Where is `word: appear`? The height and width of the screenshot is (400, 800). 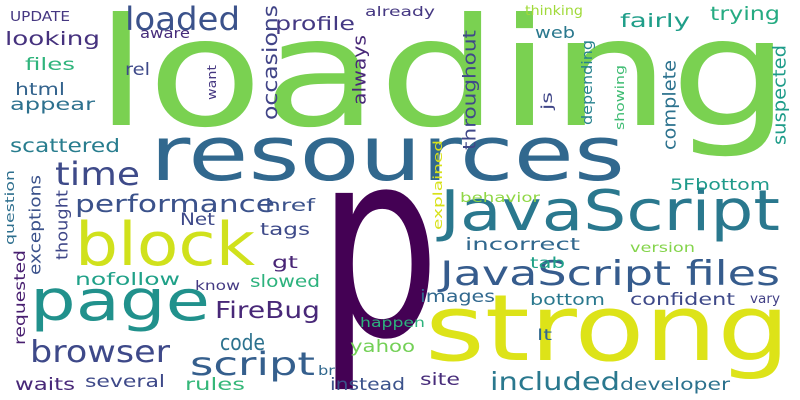
word: appear is located at coordinates (52, 105).